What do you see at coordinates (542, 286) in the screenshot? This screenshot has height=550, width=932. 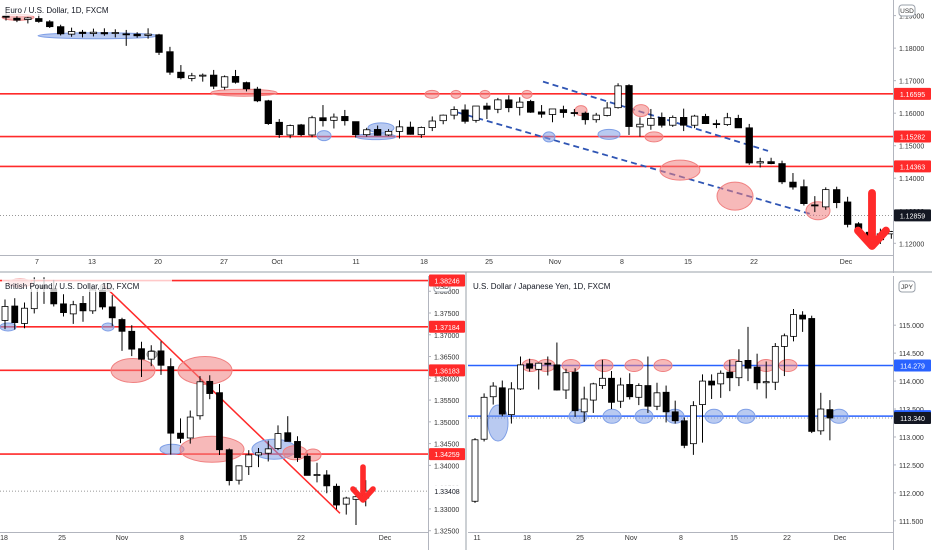 I see `chart-title: U.S. Dollar / Japanese Yen, 1D, FXCM` at bounding box center [542, 286].